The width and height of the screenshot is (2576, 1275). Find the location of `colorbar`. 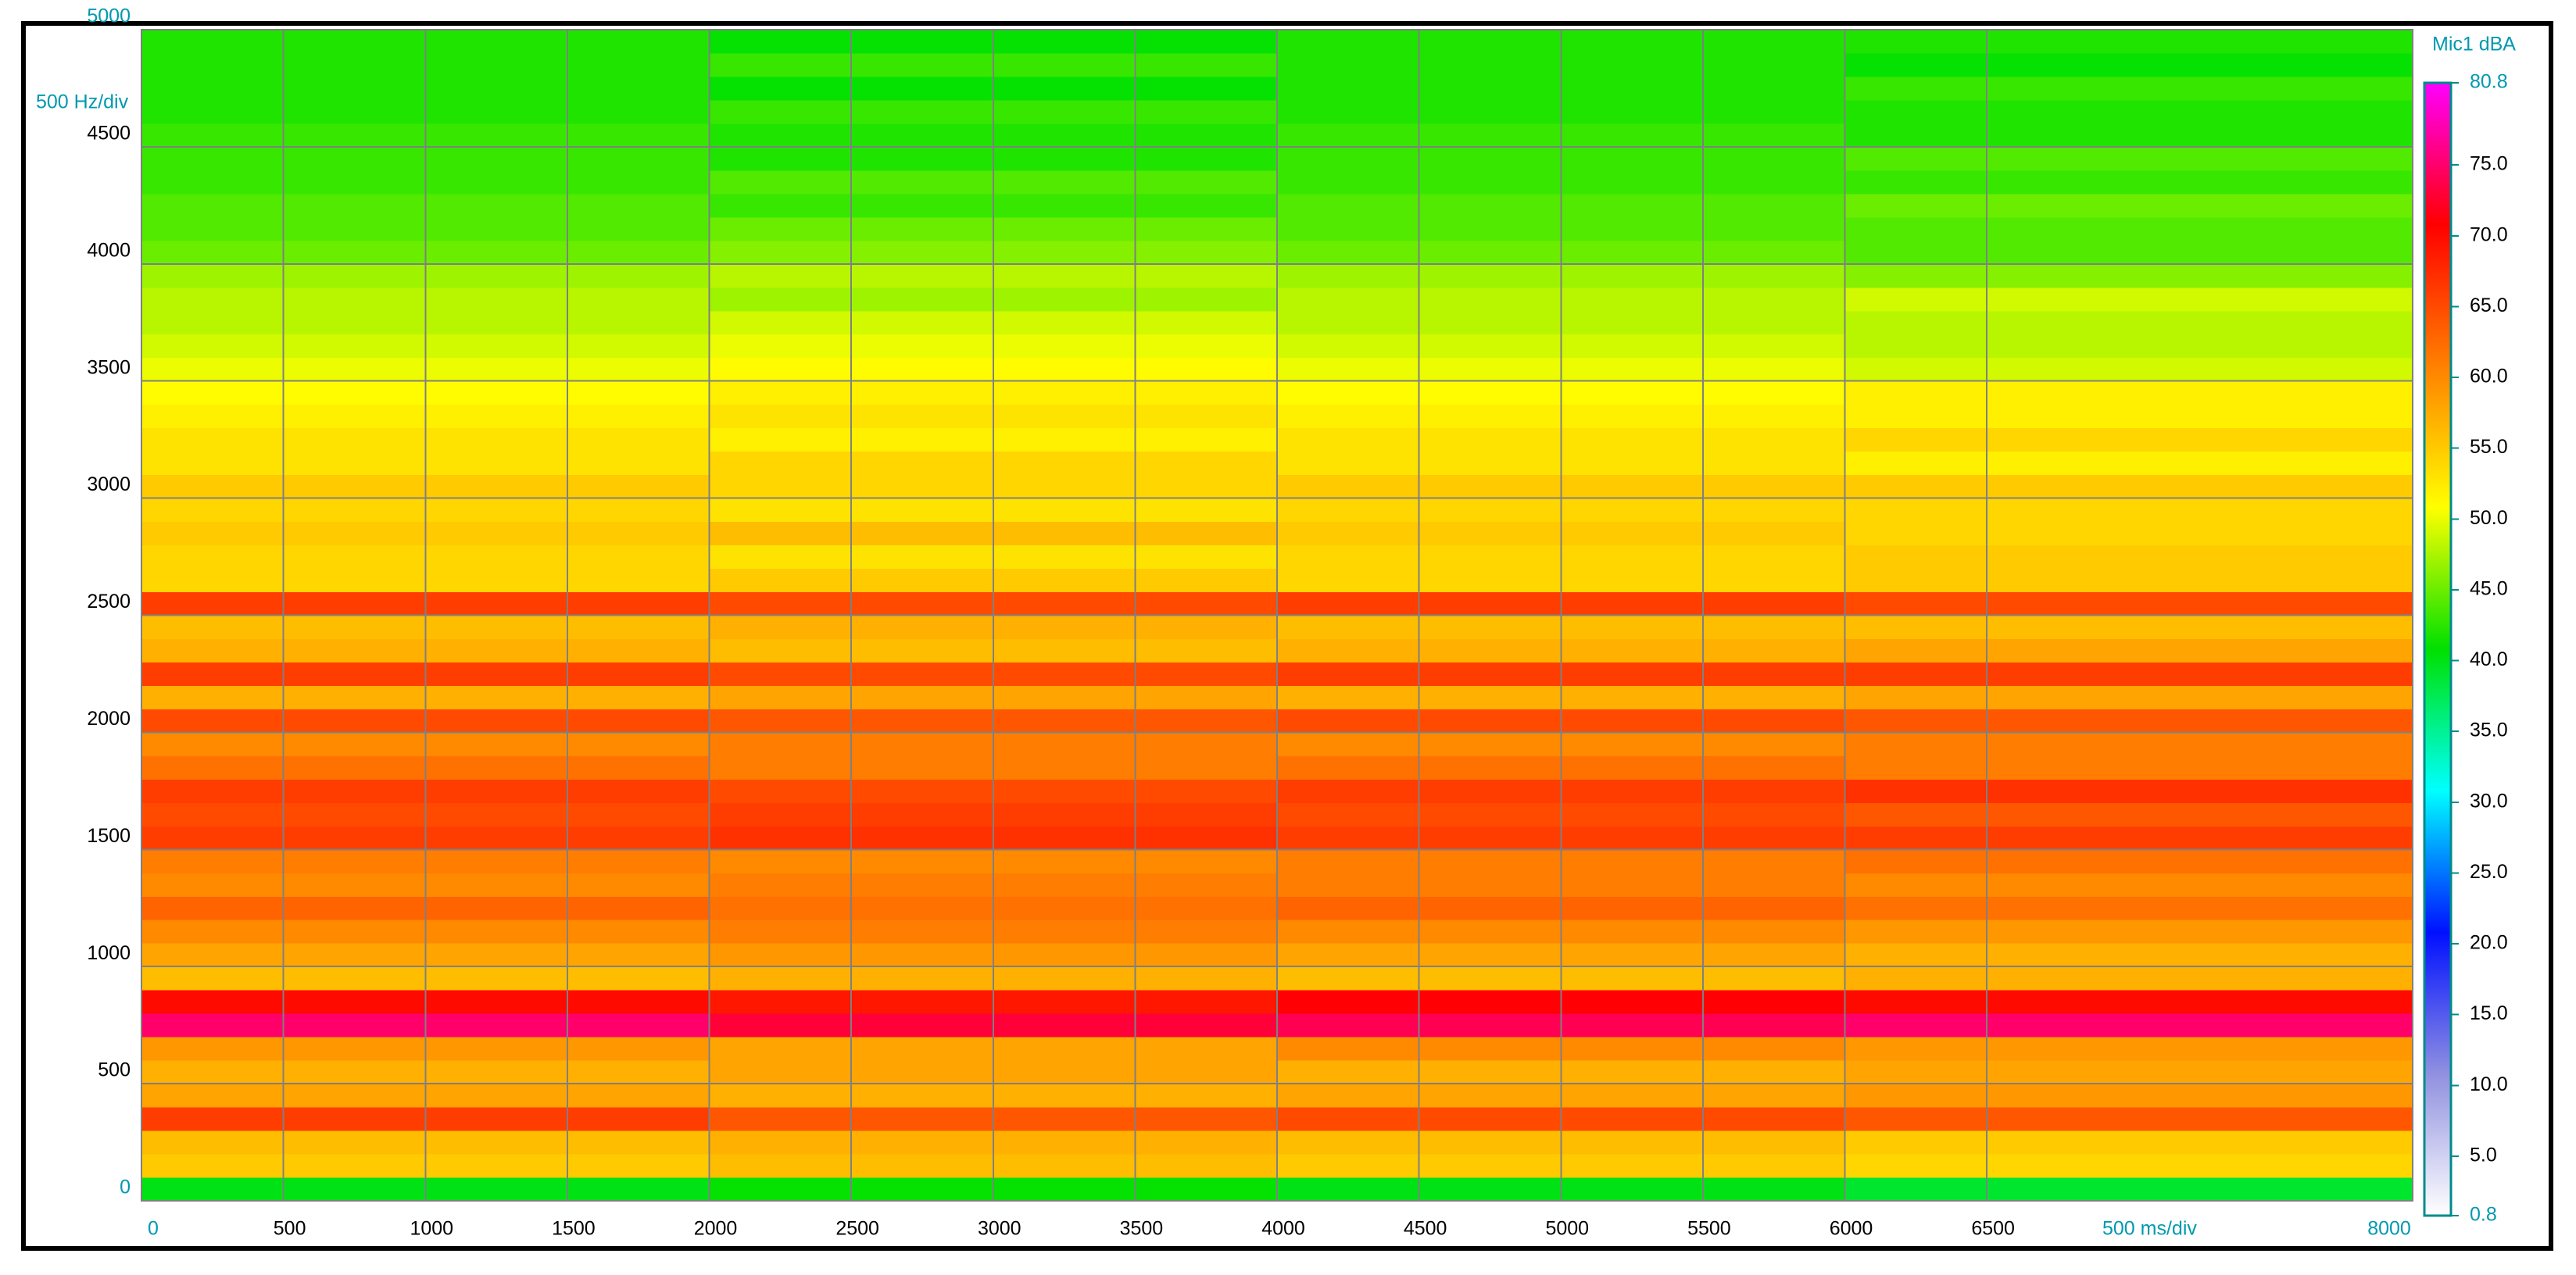

colorbar is located at coordinates (2438, 649).